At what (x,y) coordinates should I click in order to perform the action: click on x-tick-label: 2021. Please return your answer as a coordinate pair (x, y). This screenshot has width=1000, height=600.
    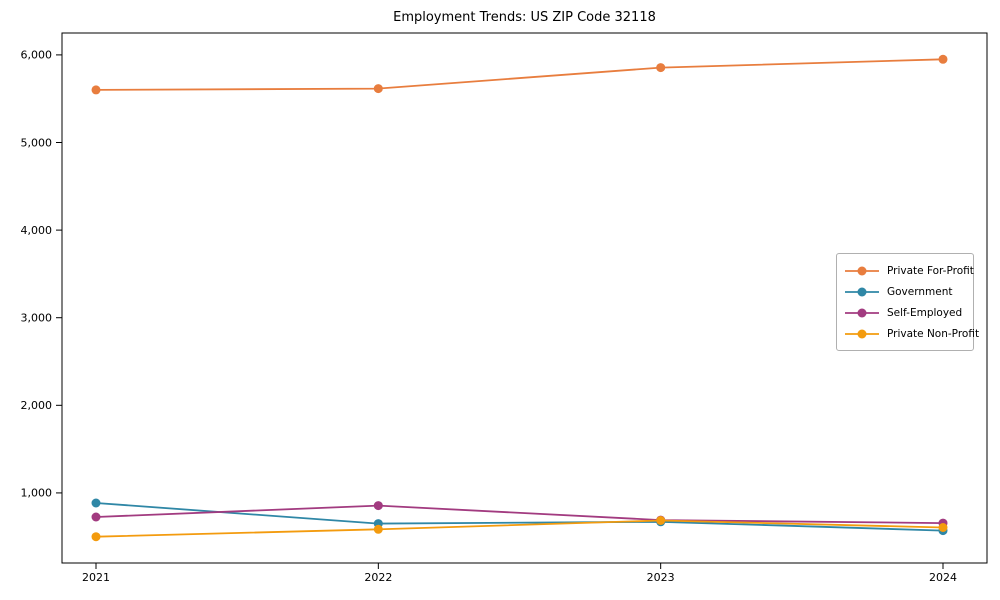
    Looking at the image, I should click on (96, 577).